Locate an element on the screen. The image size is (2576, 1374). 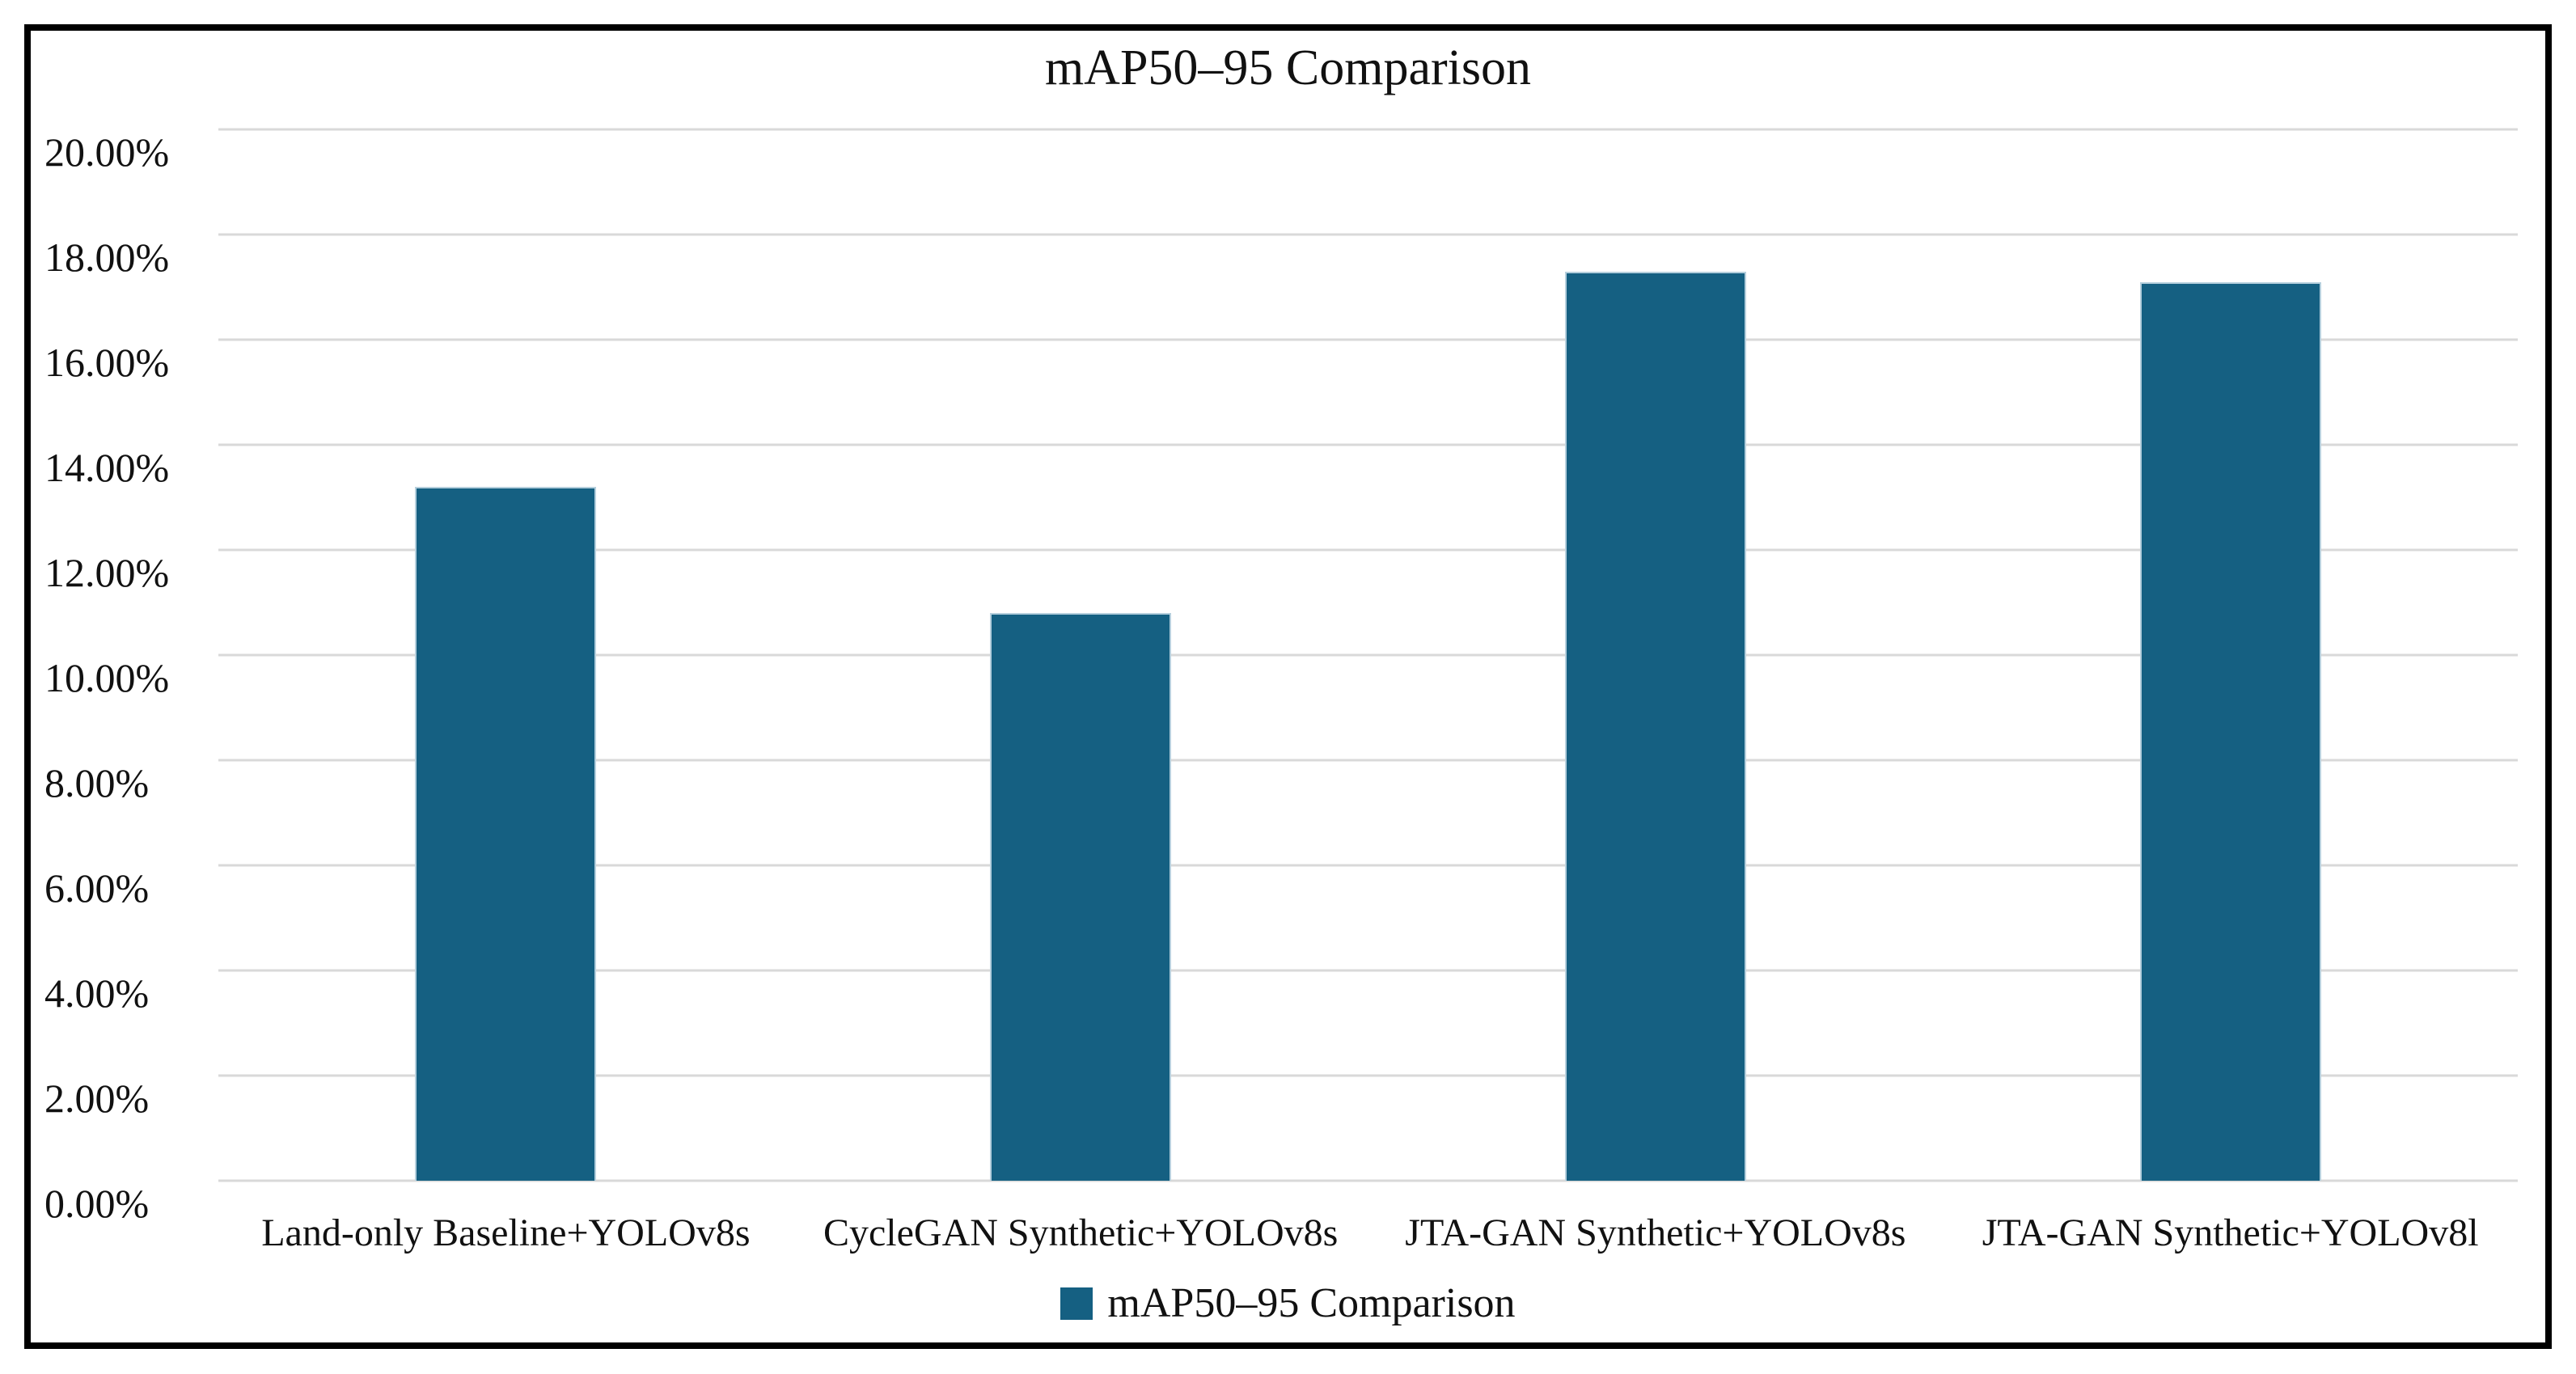
x-axis-category-label: Land-only Baseline+YOLOv8s is located at coordinates (506, 1232).